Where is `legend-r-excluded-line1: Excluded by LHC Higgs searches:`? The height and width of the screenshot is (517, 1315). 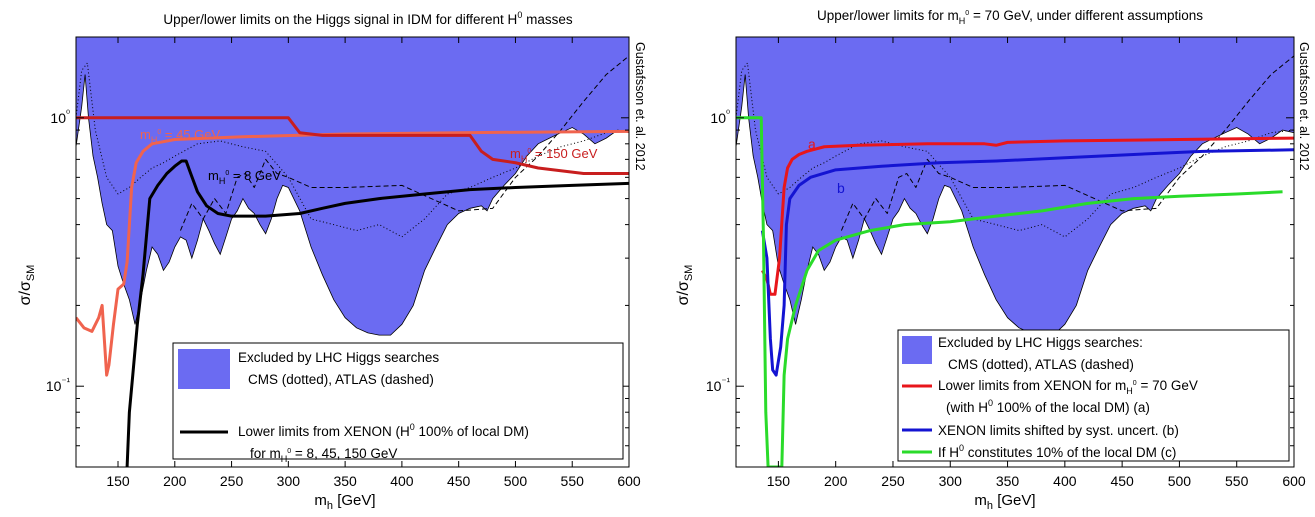 legend-r-excluded-line1: Excluded by LHC Higgs searches: is located at coordinates (1040, 342).